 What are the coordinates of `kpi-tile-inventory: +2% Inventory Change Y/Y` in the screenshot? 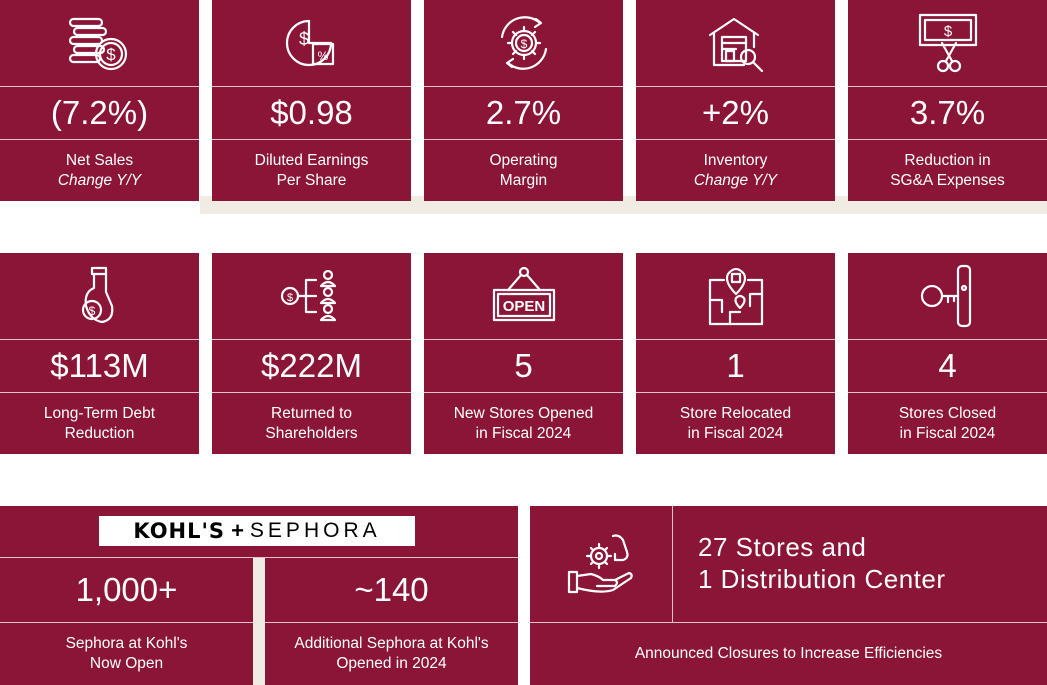 It's located at (735, 100).